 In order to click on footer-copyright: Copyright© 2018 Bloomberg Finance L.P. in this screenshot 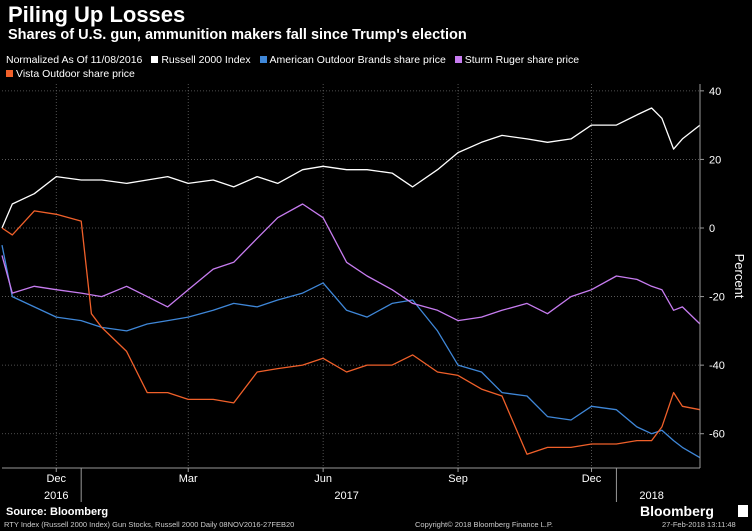, I will do `click(484, 524)`.